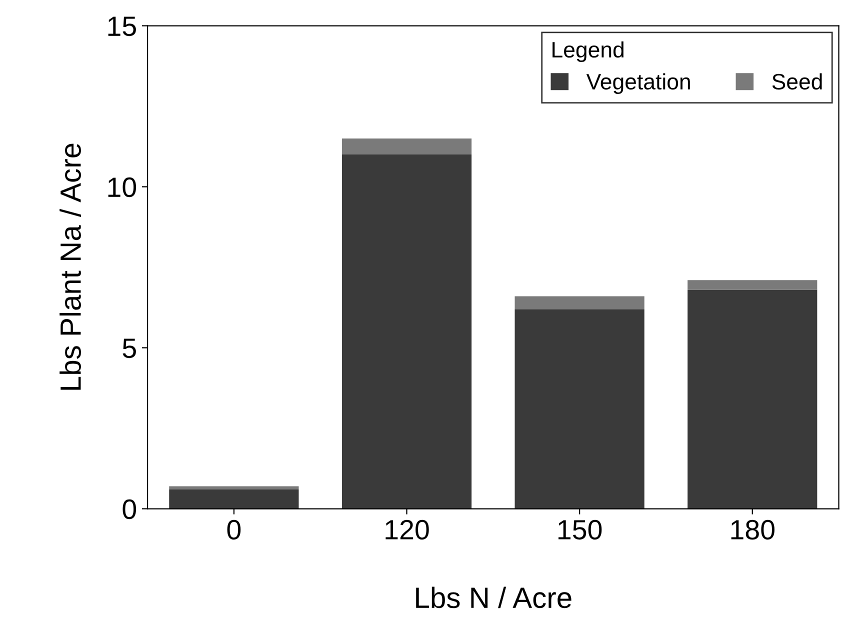  What do you see at coordinates (122, 26) in the screenshot?
I see `y-tick-label: 15` at bounding box center [122, 26].